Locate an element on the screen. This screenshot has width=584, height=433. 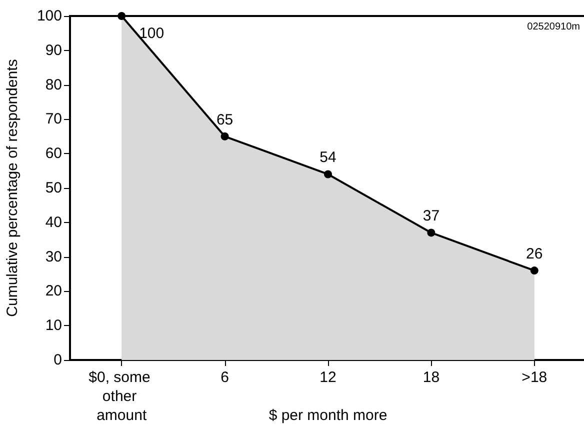
data-label: 54 is located at coordinates (328, 157).